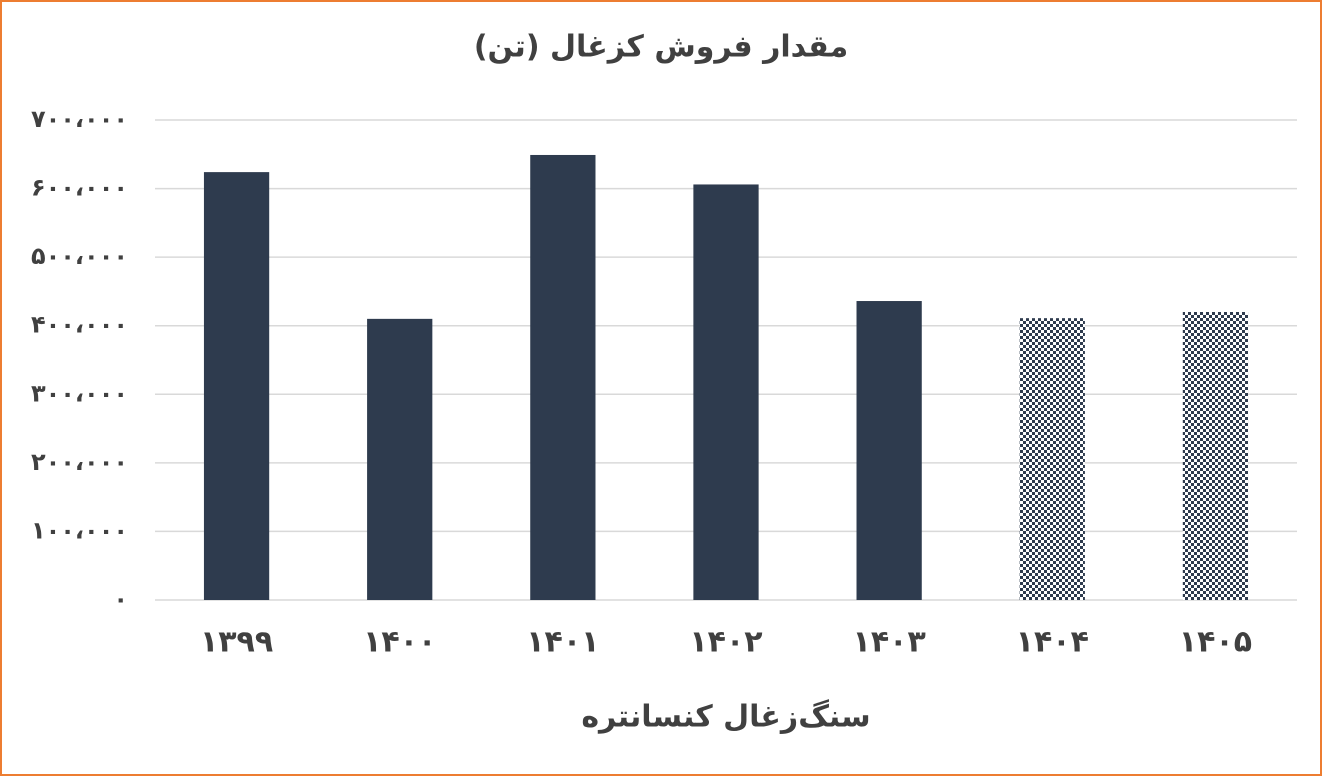 This screenshot has height=776, width=1322. Describe the element at coordinates (79, 325) in the screenshot. I see `y-tick-label: ۴۰۰،۰۰۰` at that location.